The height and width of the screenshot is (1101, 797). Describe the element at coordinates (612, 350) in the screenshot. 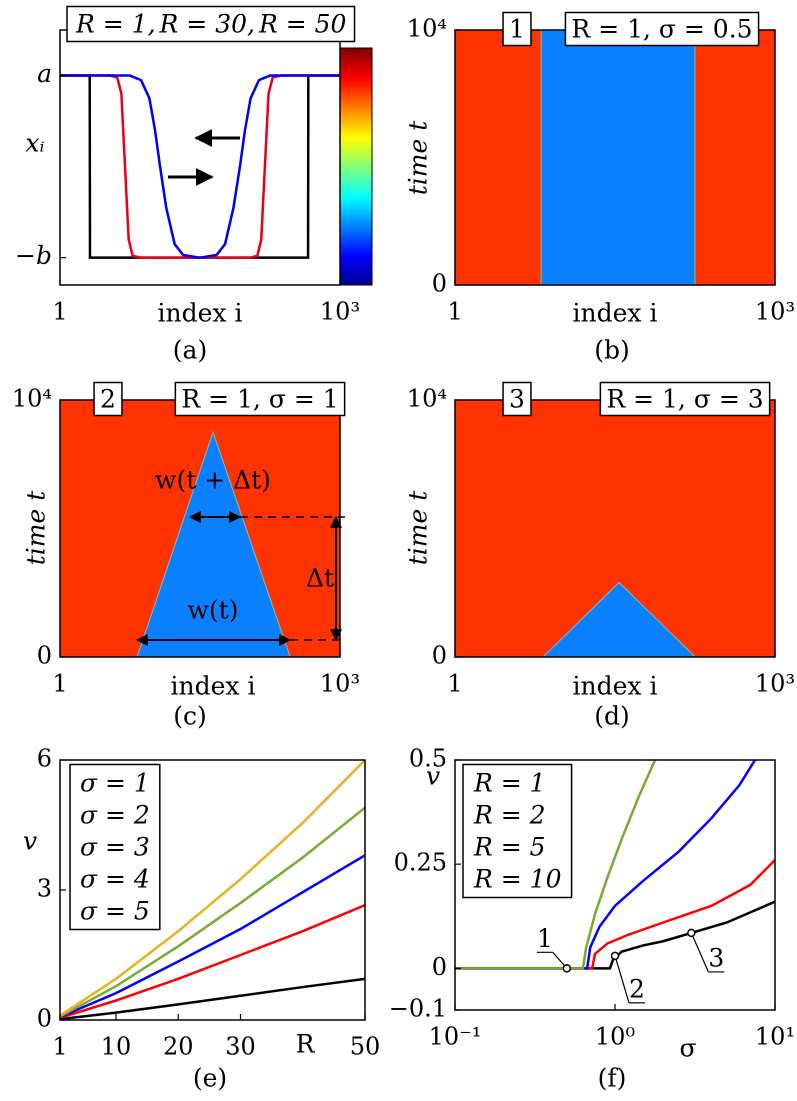

I see `caption: (b)` at that location.